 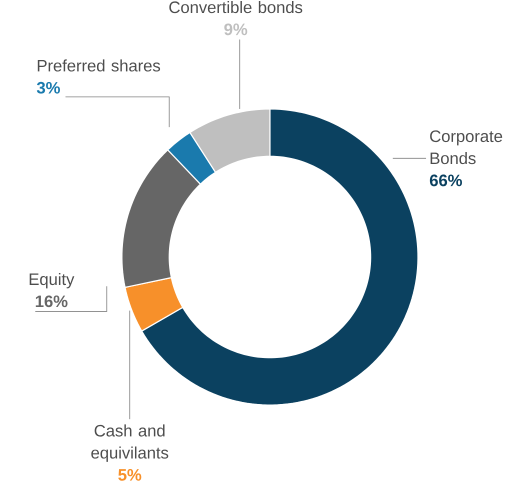 I want to click on data-label: 9%, so click(x=236, y=30).